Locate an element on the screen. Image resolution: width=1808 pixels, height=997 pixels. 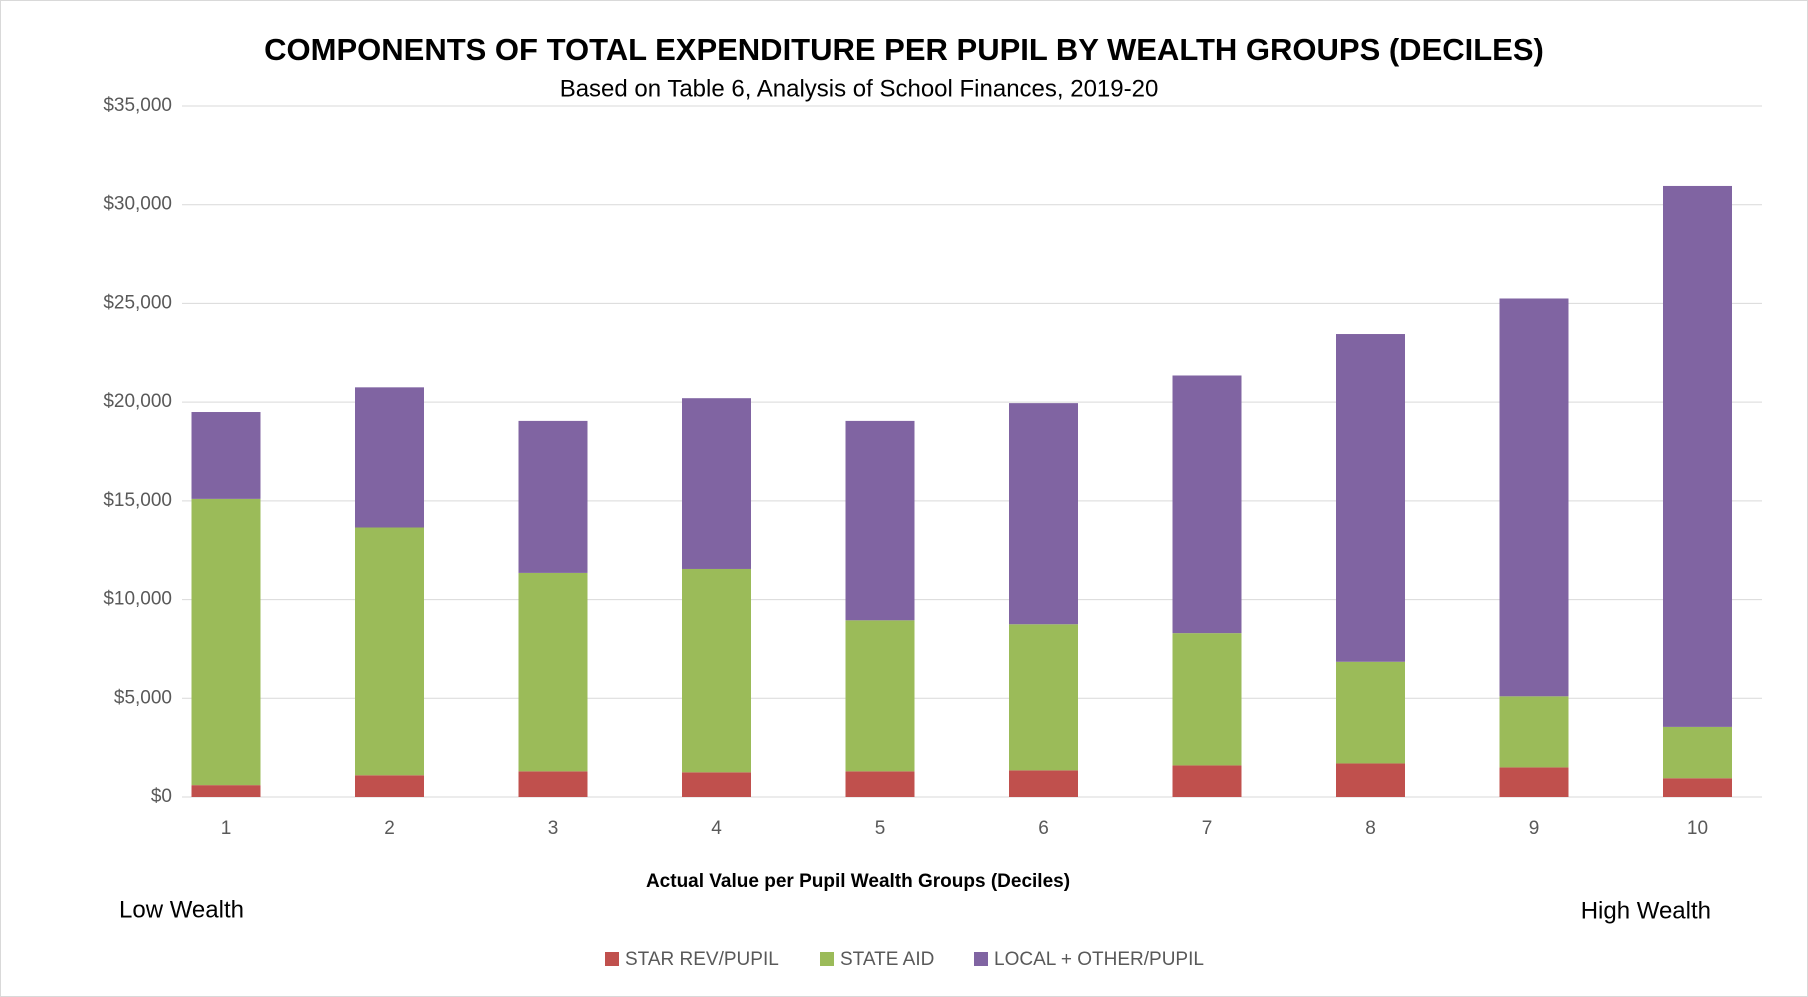
legend-label: STATE AID is located at coordinates (887, 959).